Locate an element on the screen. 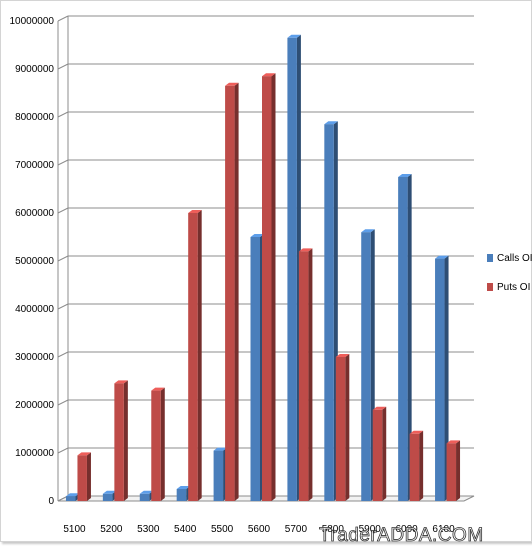  legend: Calls OI Puts OI is located at coordinates (509, 273).